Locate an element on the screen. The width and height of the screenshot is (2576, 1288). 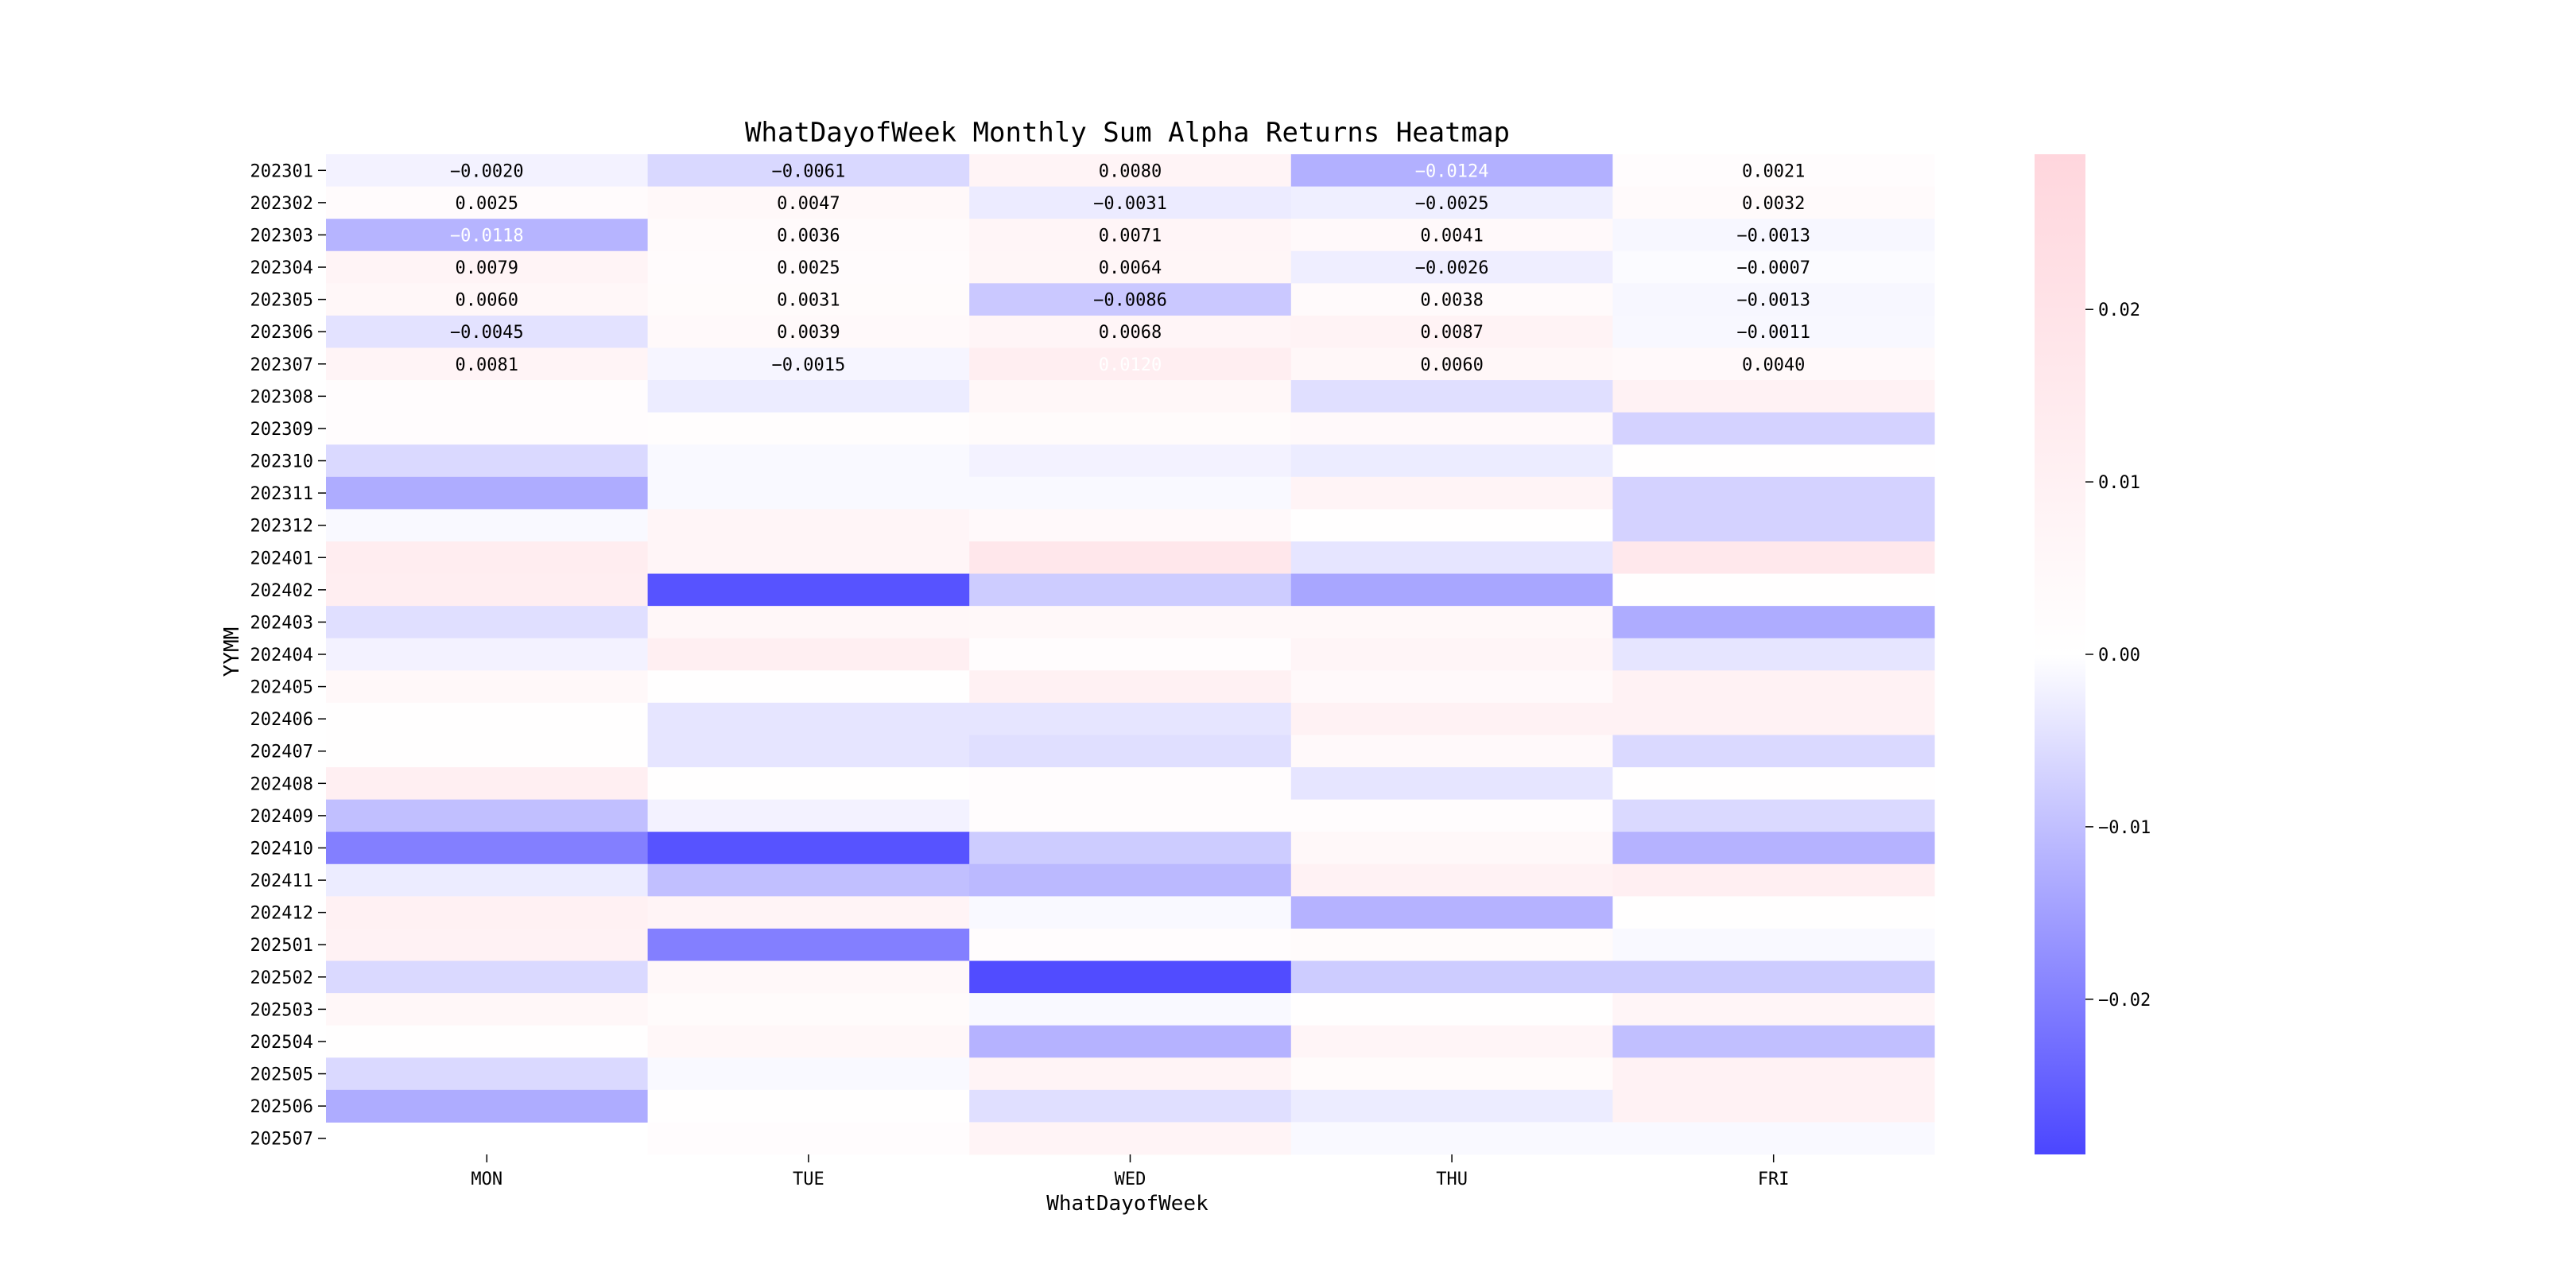
y-tick-label: 202411 is located at coordinates (282, 881).